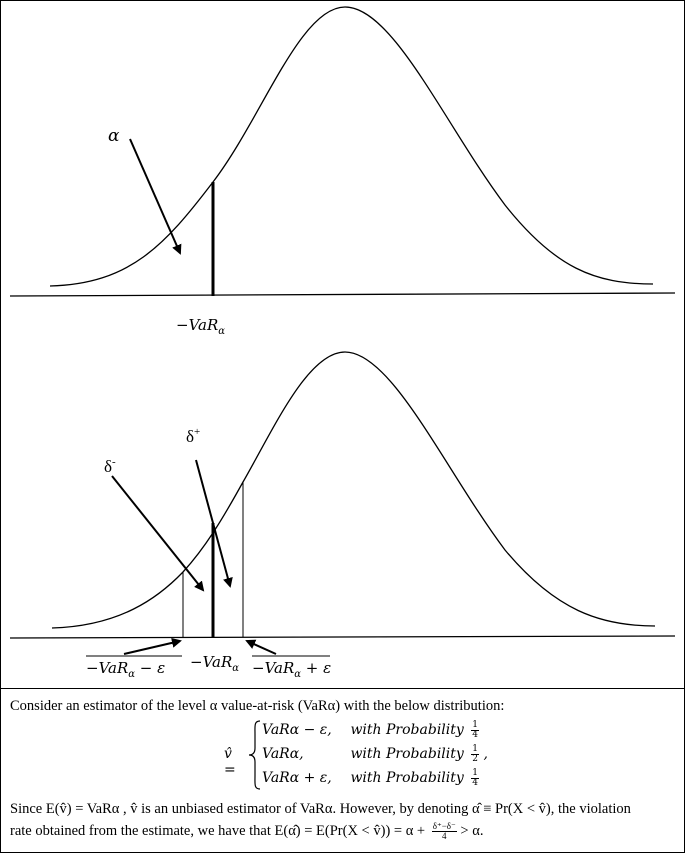 This screenshot has width=685, height=853. I want to click on conclusion-fraction: δ⁺−δ⁻ 4, so click(444, 831).